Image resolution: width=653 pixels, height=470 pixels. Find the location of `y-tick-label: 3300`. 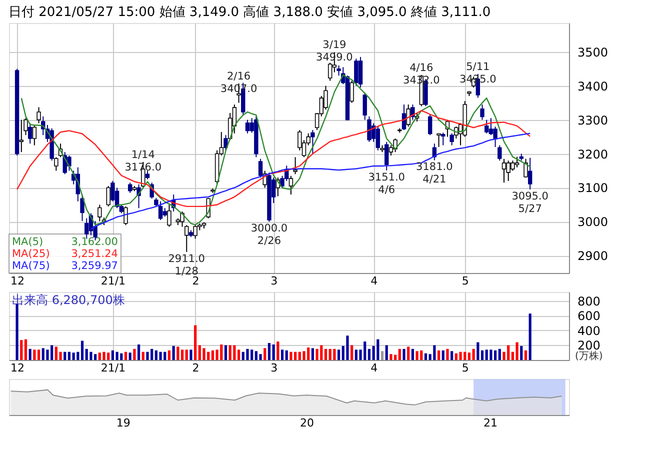

y-tick-label: 3300 is located at coordinates (593, 120).